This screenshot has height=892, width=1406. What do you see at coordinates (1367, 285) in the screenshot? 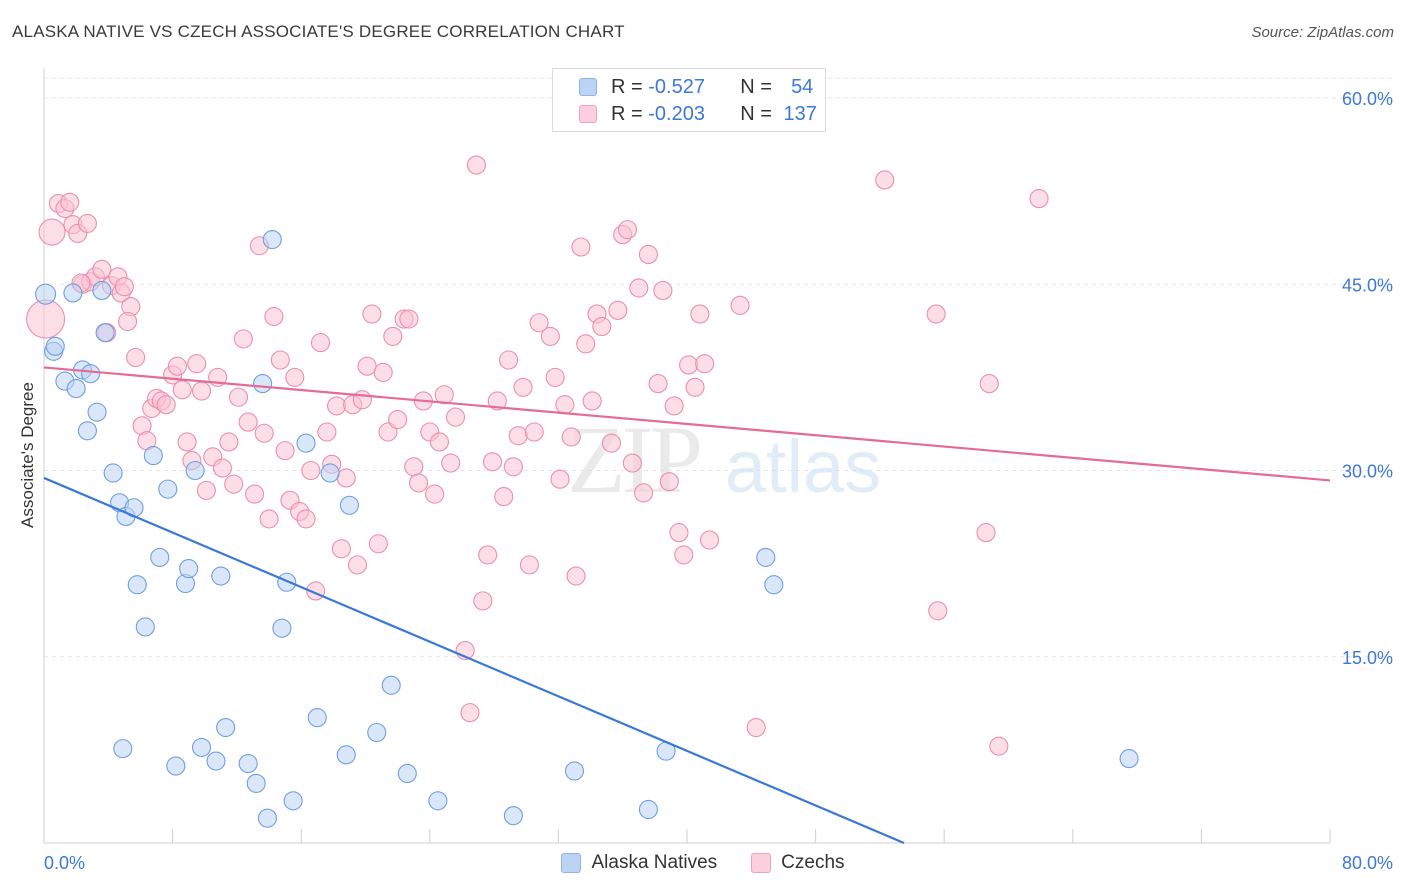
I see `y-tick-label: 45.0%` at bounding box center [1367, 285].